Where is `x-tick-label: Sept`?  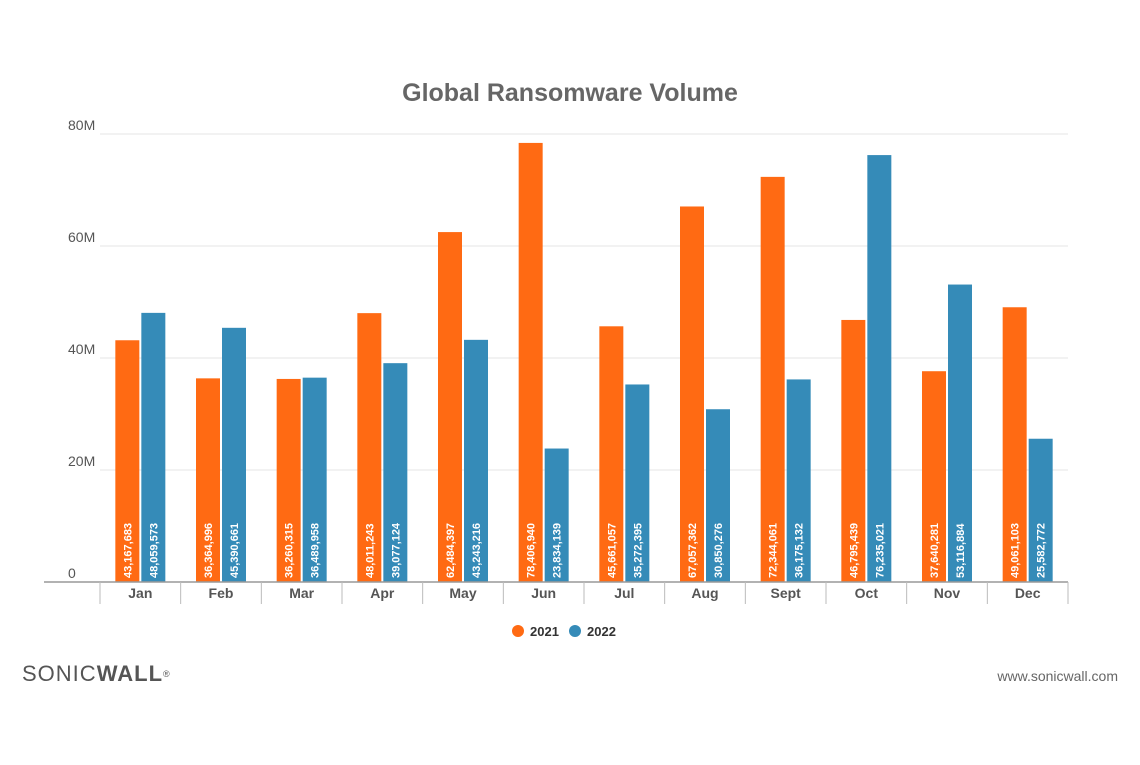 x-tick-label: Sept is located at coordinates (785, 593).